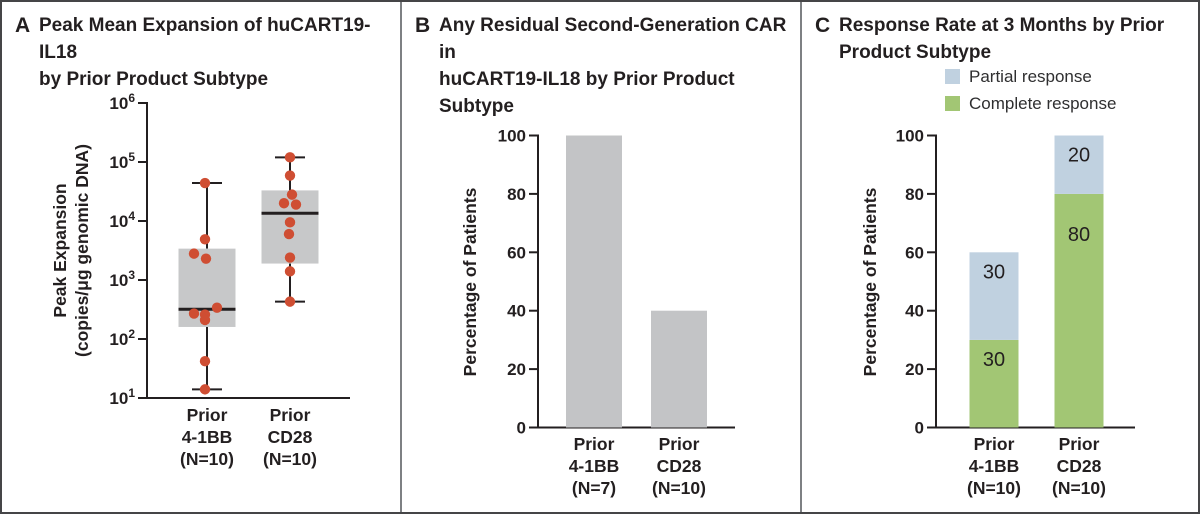 This screenshot has width=1200, height=514. What do you see at coordinates (82, 250) in the screenshot?
I see `y-axis-title: (copies/μg genomic DNA)` at bounding box center [82, 250].